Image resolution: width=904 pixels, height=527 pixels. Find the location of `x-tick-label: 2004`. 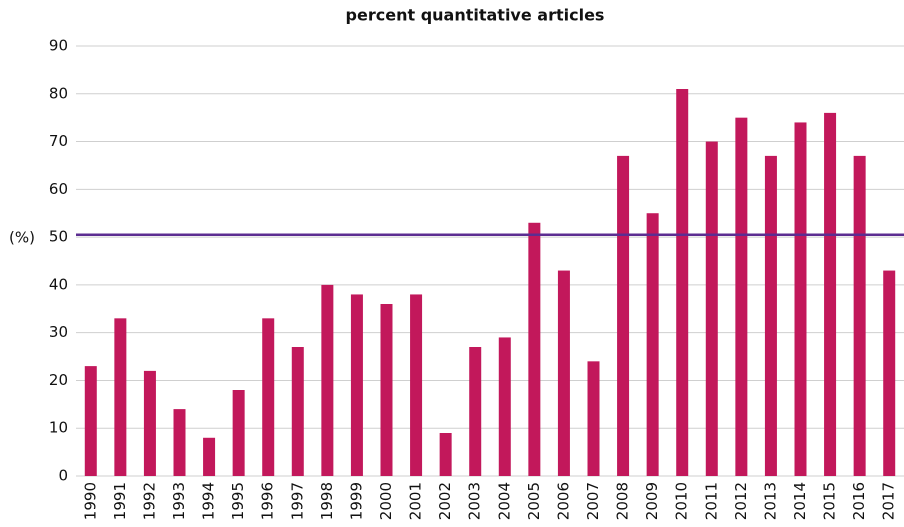

x-tick-label: 2004 is located at coordinates (504, 501).